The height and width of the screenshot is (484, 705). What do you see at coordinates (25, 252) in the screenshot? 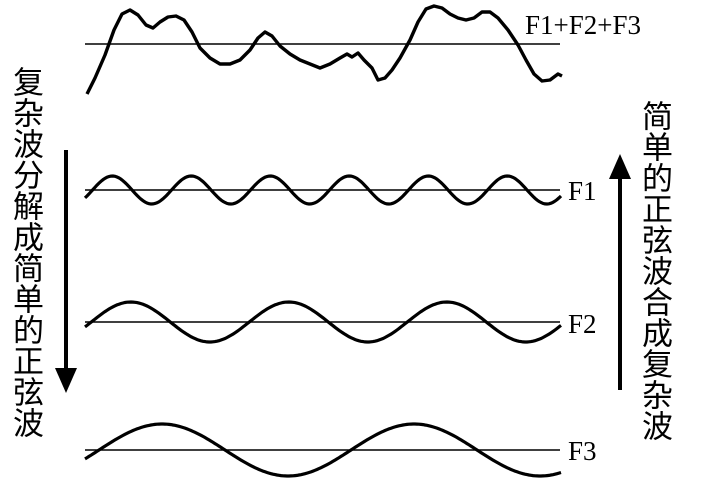
I see `decompose-caption: 复杂波分解成简单的正弦波` at bounding box center [25, 252].